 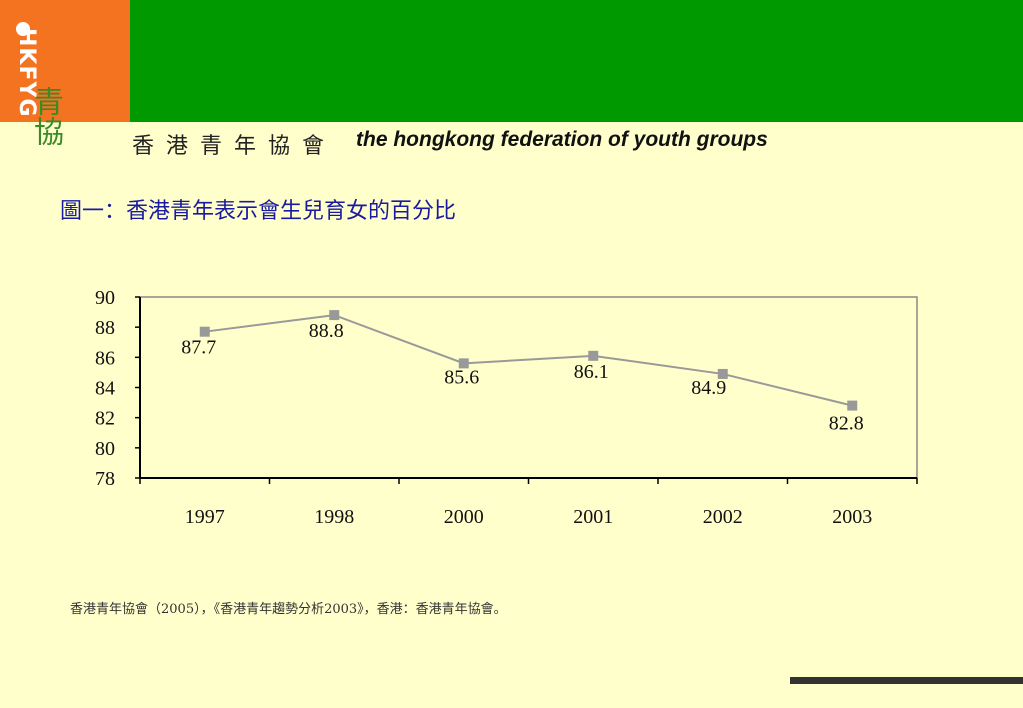 What do you see at coordinates (258, 211) in the screenshot?
I see `figure-title: 圖一：香港青年表示會生兒育女的百分比` at bounding box center [258, 211].